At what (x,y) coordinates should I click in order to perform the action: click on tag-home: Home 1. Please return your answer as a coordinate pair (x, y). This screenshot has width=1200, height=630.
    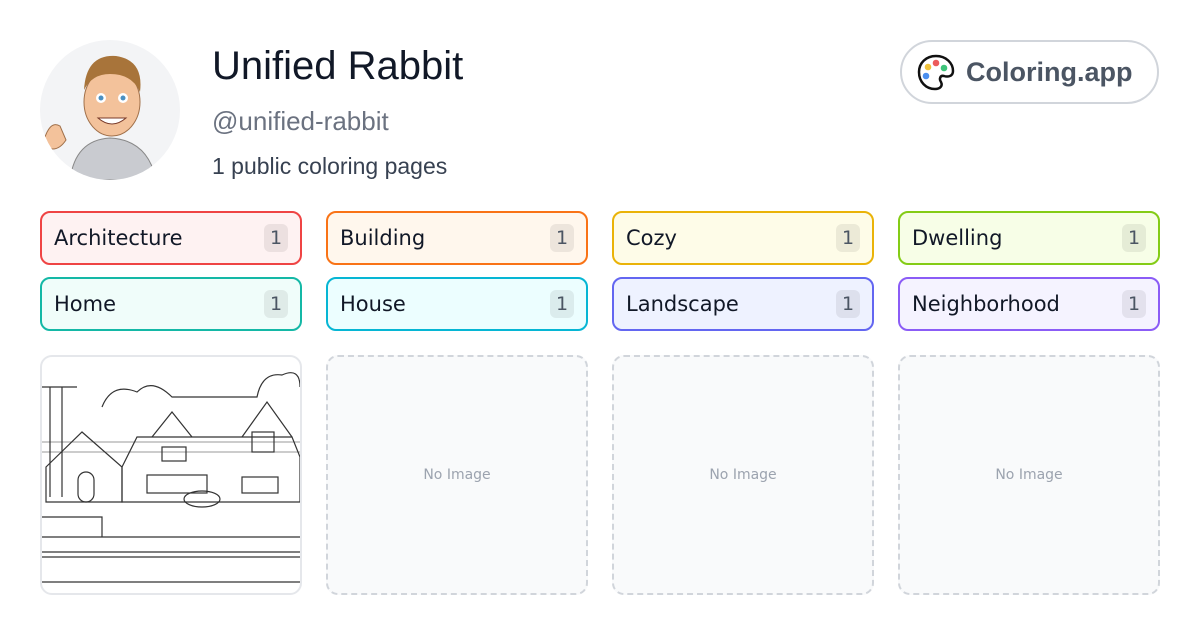
    Looking at the image, I should click on (171, 304).